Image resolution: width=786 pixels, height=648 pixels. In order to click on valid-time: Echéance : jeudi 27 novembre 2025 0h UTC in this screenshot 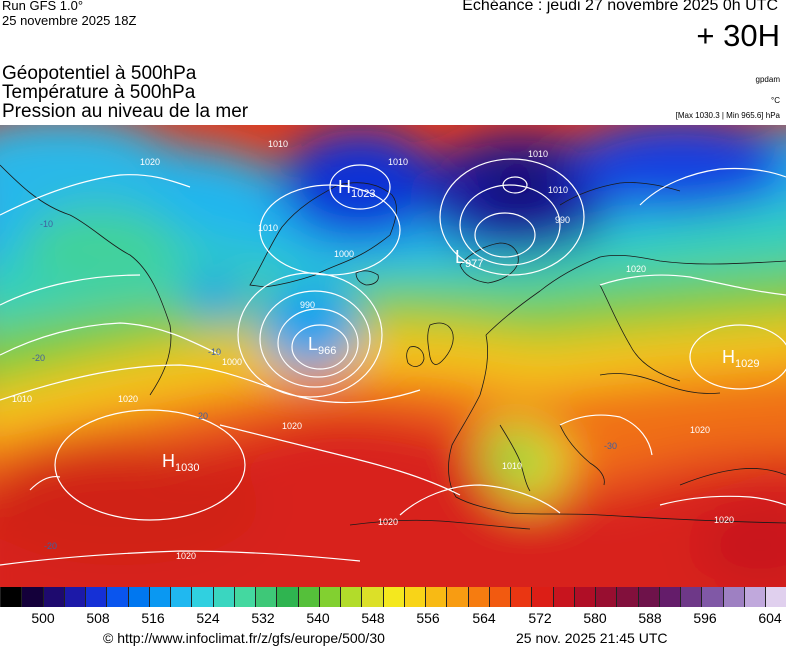, I will do `click(620, 7)`.